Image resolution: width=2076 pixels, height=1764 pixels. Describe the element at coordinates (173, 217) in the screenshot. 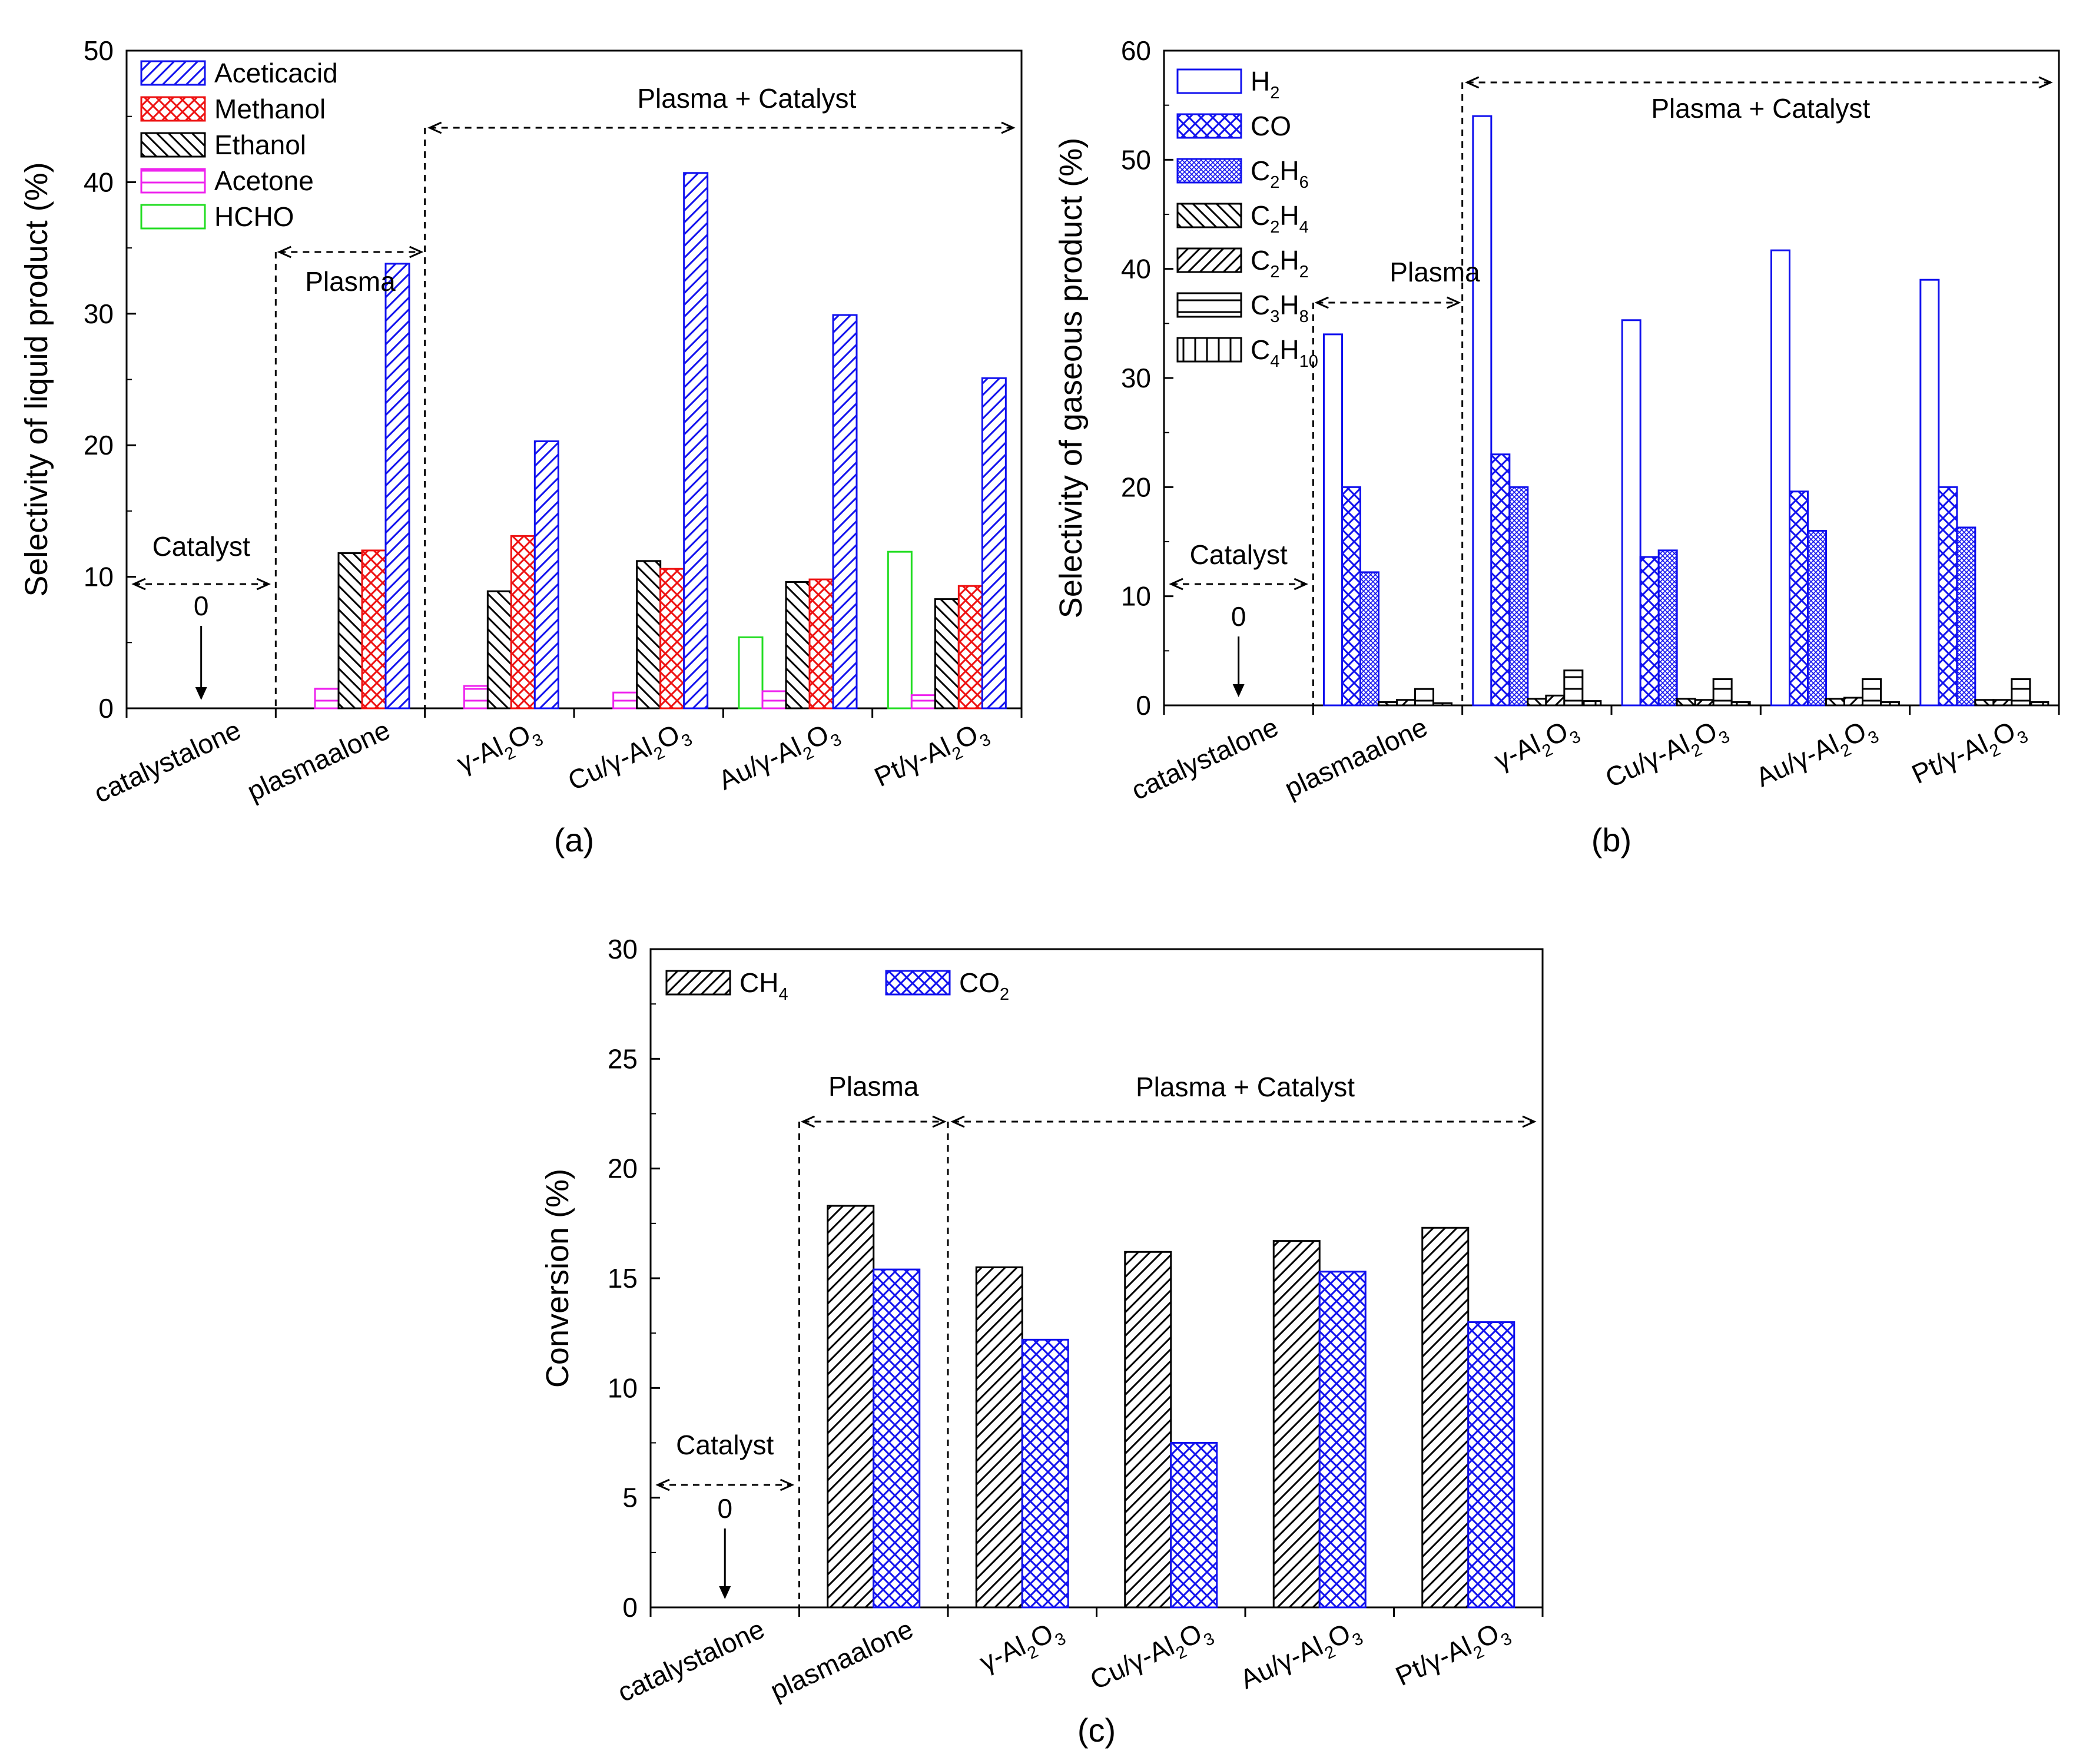

I see `legend-swatch-hcho` at that location.